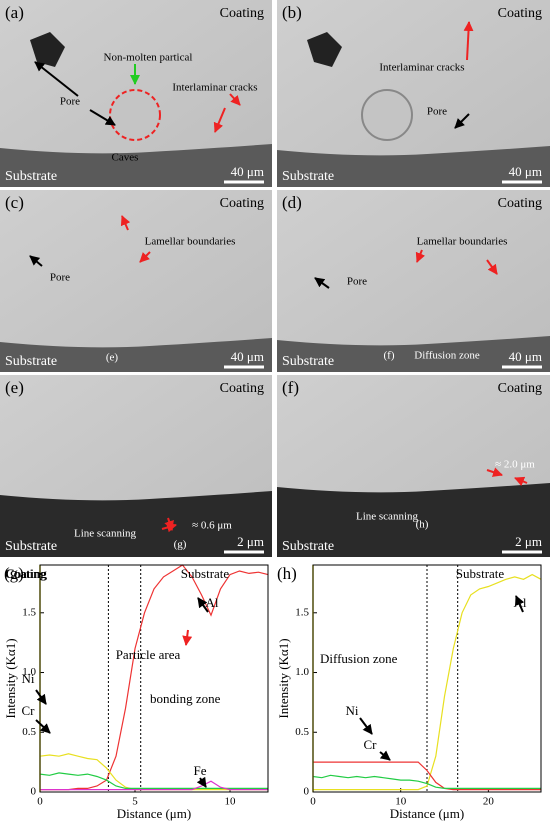  Describe the element at coordinates (14, 12) in the screenshot. I see `panel-label: (a)` at that location.